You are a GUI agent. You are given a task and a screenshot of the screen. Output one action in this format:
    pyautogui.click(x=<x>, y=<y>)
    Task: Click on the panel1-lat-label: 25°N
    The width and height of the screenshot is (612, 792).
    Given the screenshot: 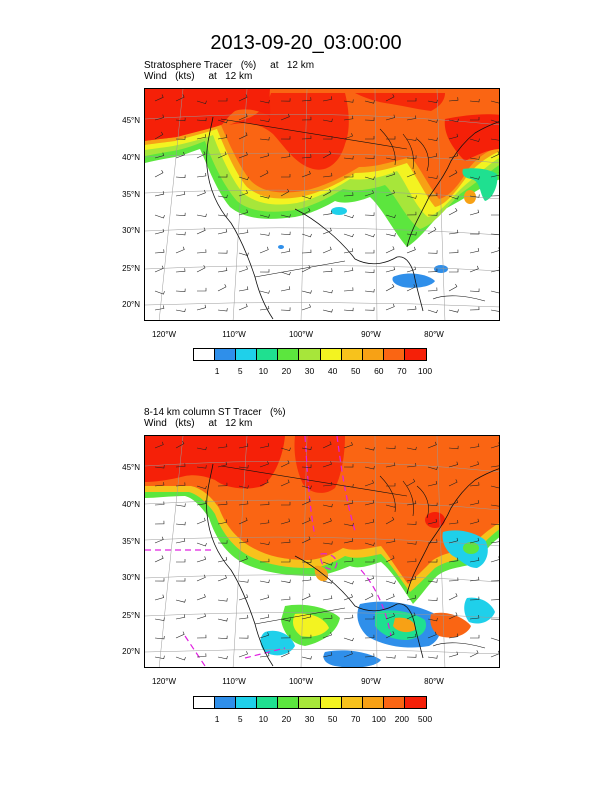 What is the action you would take?
    pyautogui.click(x=131, y=268)
    